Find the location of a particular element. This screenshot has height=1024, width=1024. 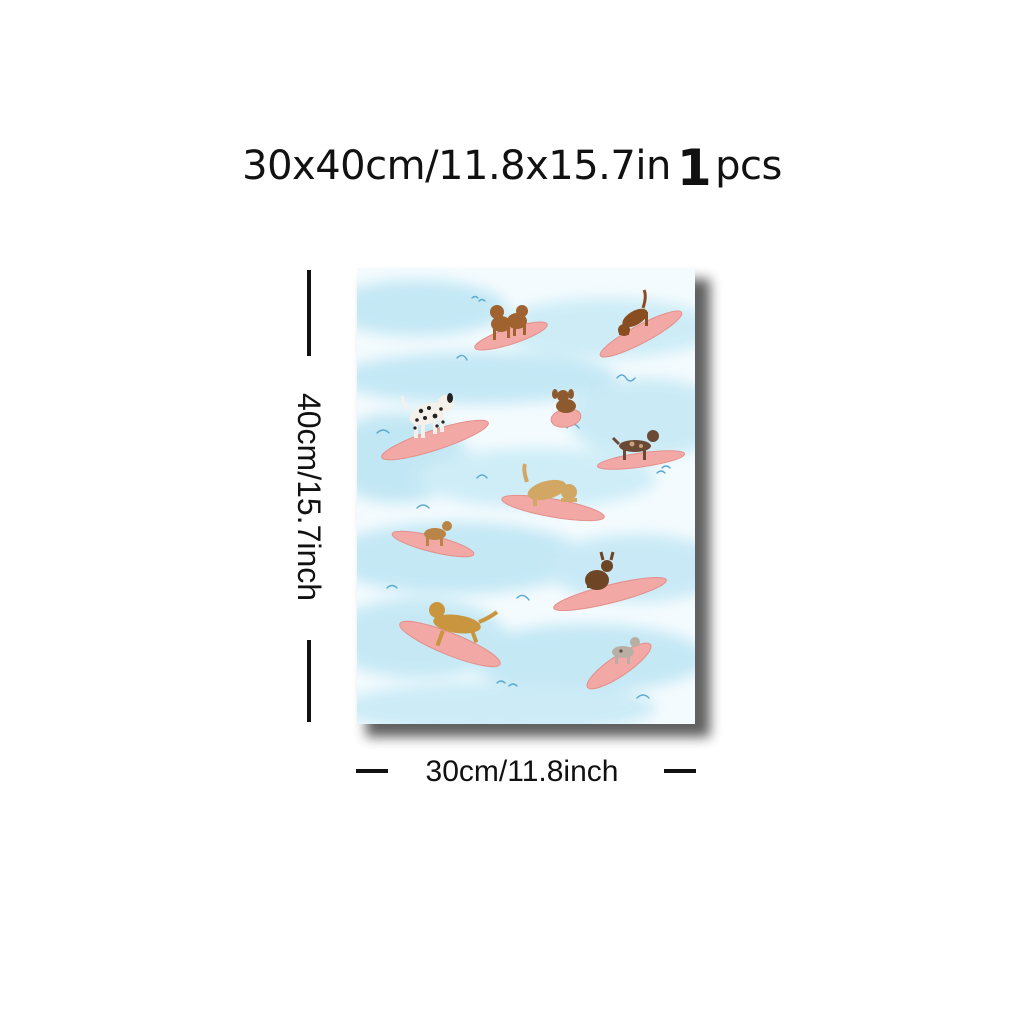

height-dimension-line-top is located at coordinates (309, 313).